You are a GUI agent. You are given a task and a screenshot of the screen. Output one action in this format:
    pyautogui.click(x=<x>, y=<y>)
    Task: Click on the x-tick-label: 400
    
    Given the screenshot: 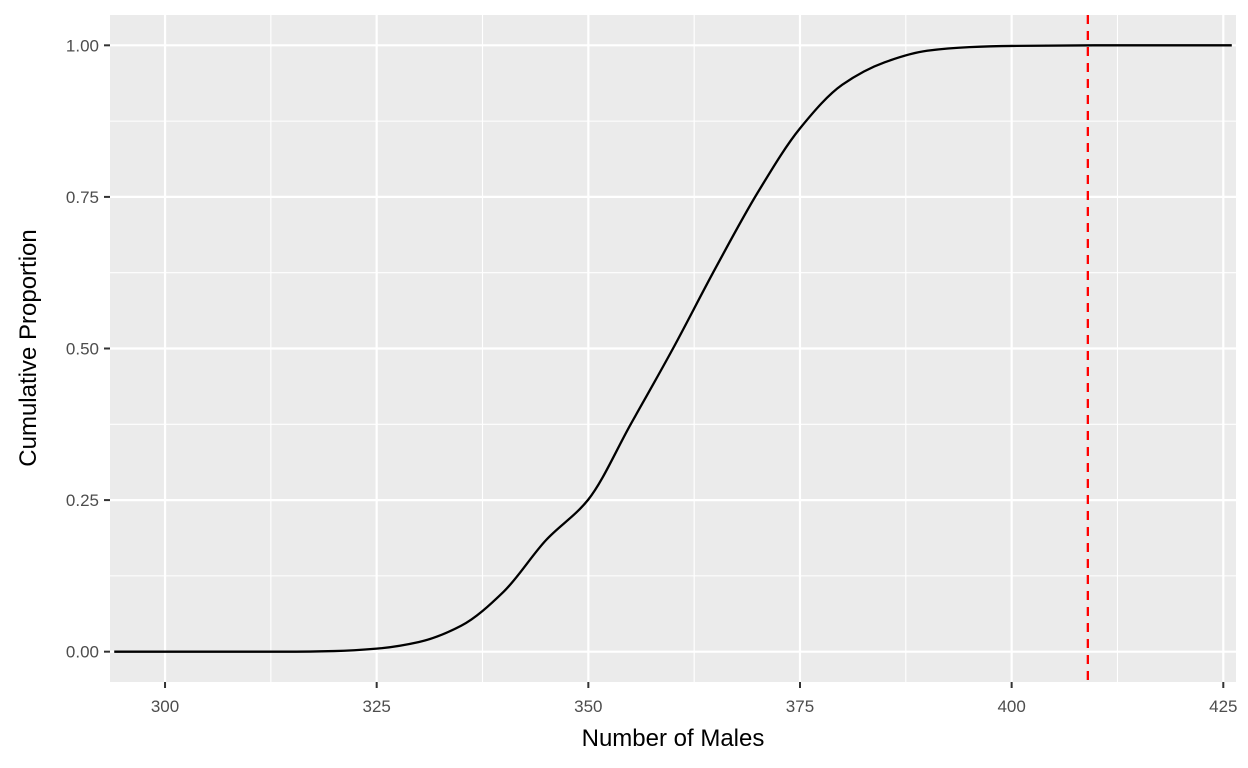 What is the action you would take?
    pyautogui.click(x=1011, y=706)
    